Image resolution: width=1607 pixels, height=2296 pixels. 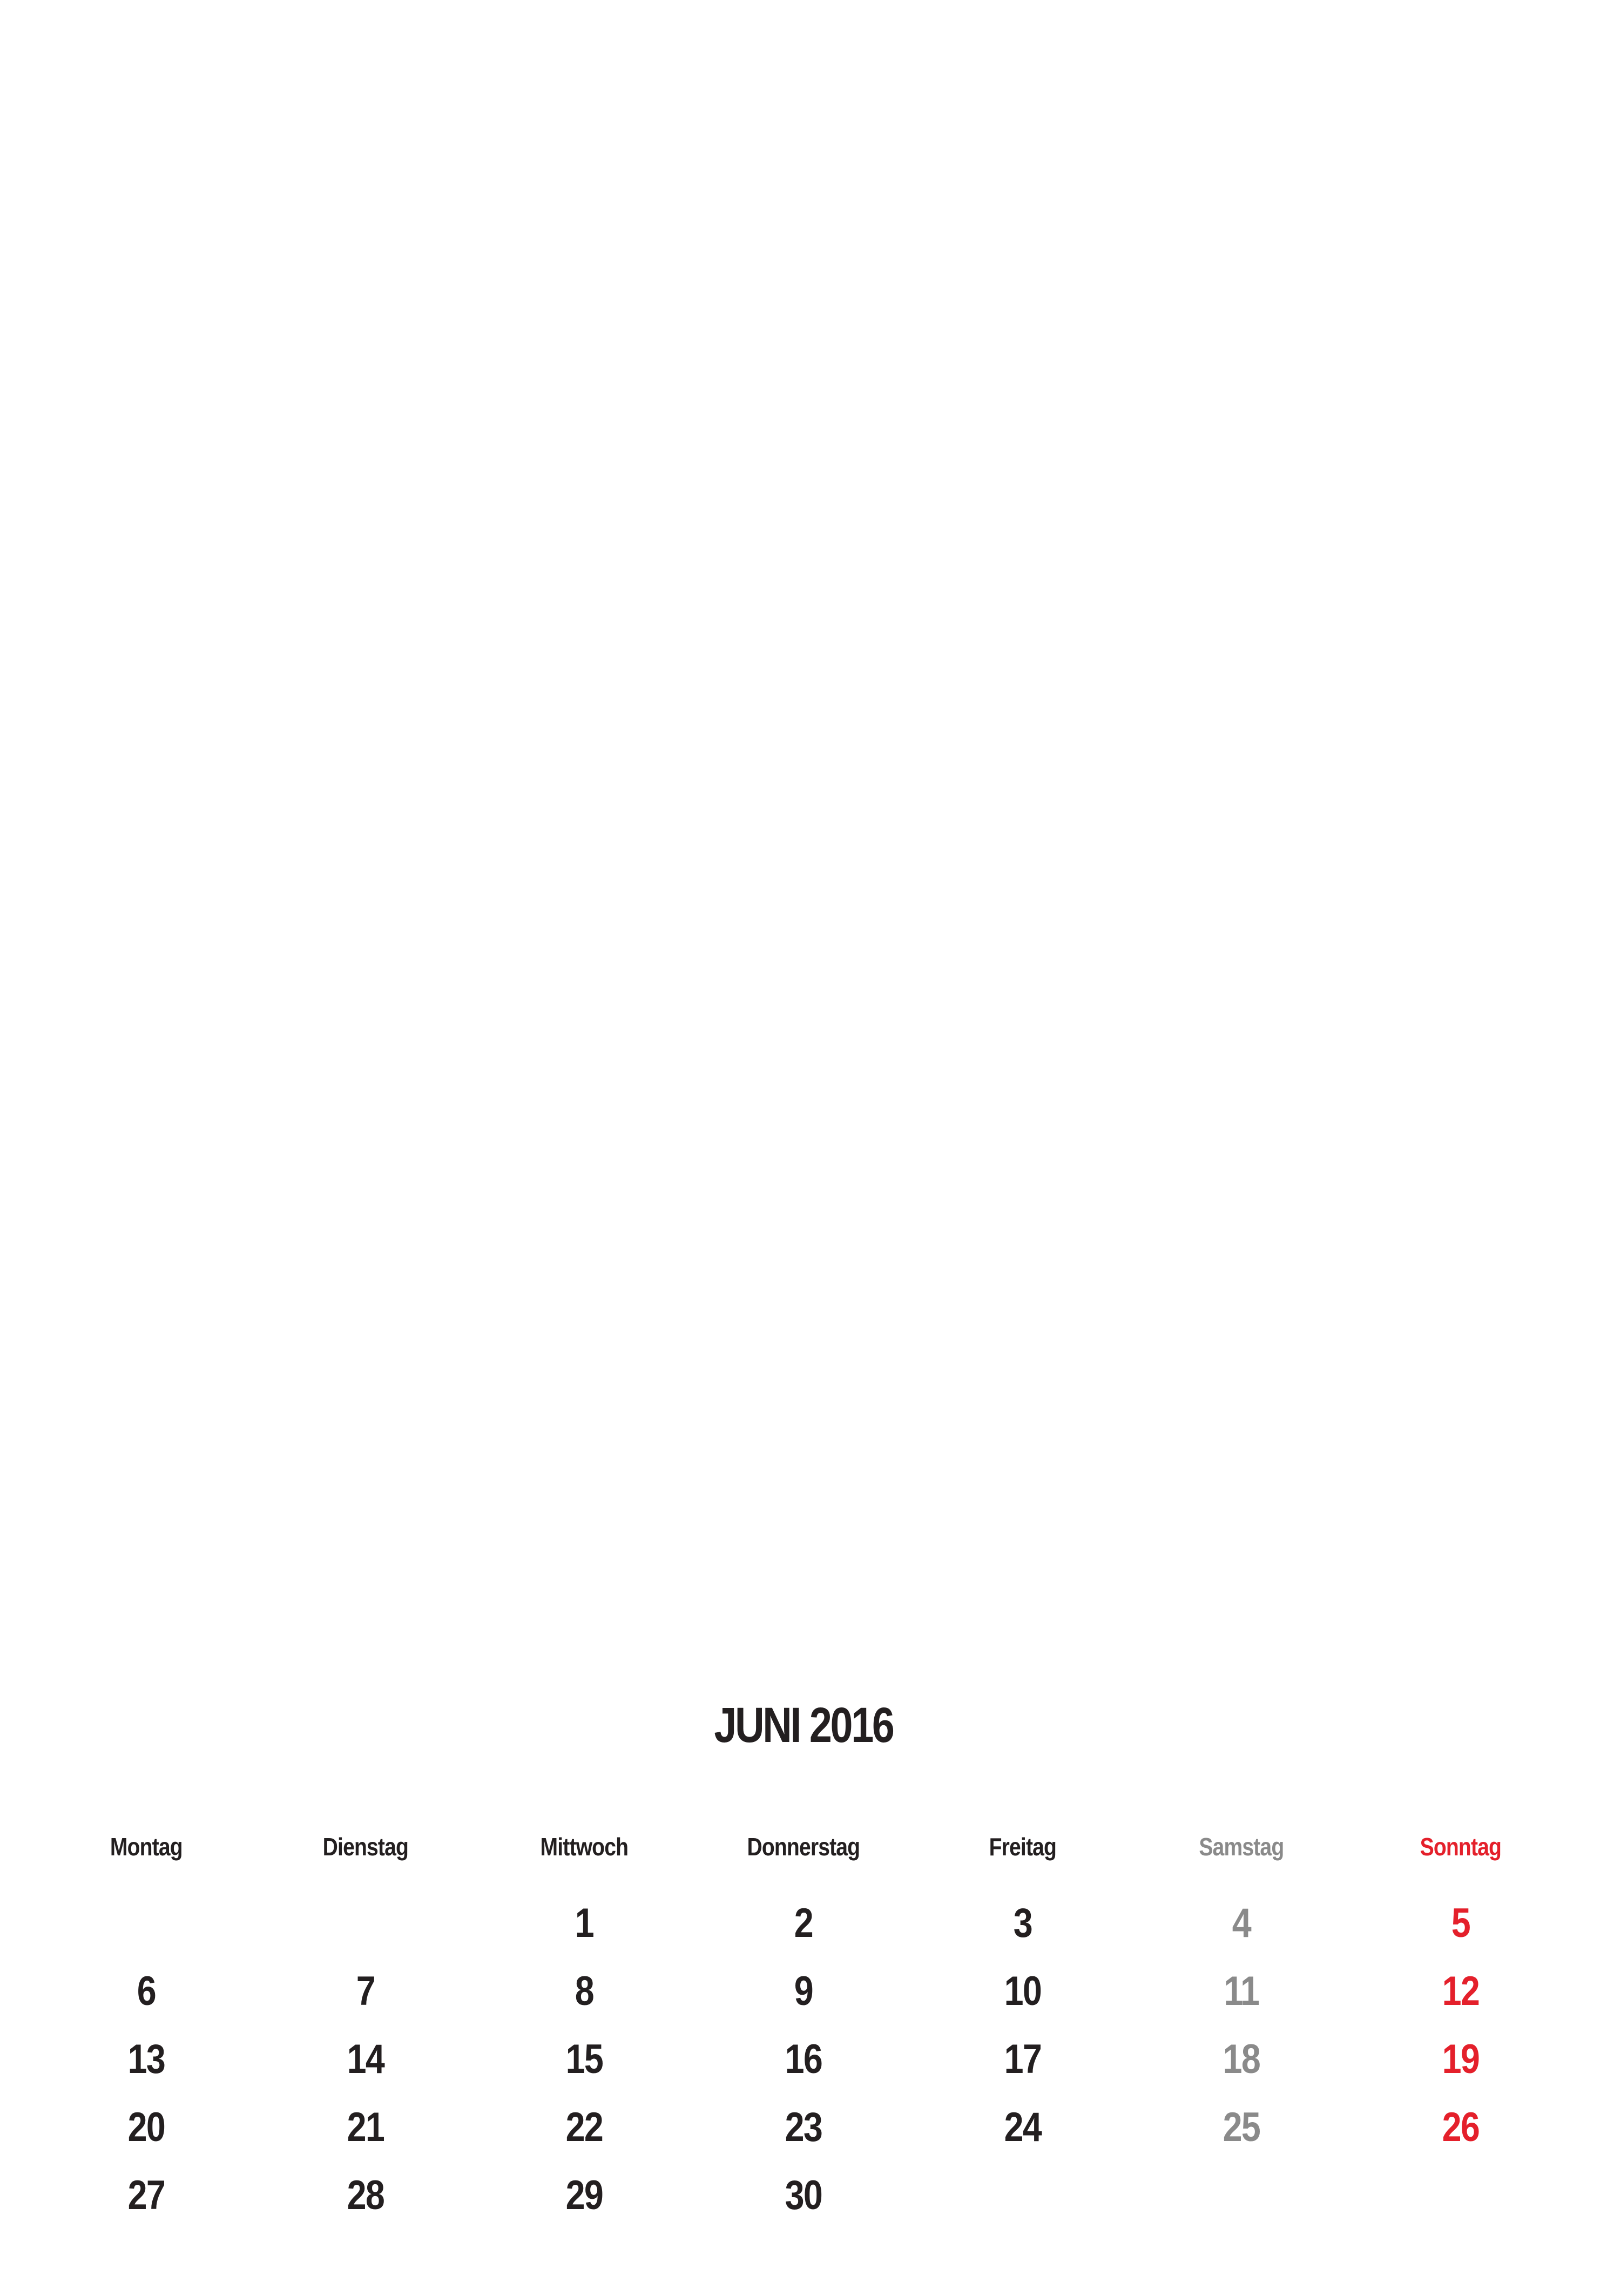 I want to click on weekday-header-monday: Montag, so click(x=146, y=1847).